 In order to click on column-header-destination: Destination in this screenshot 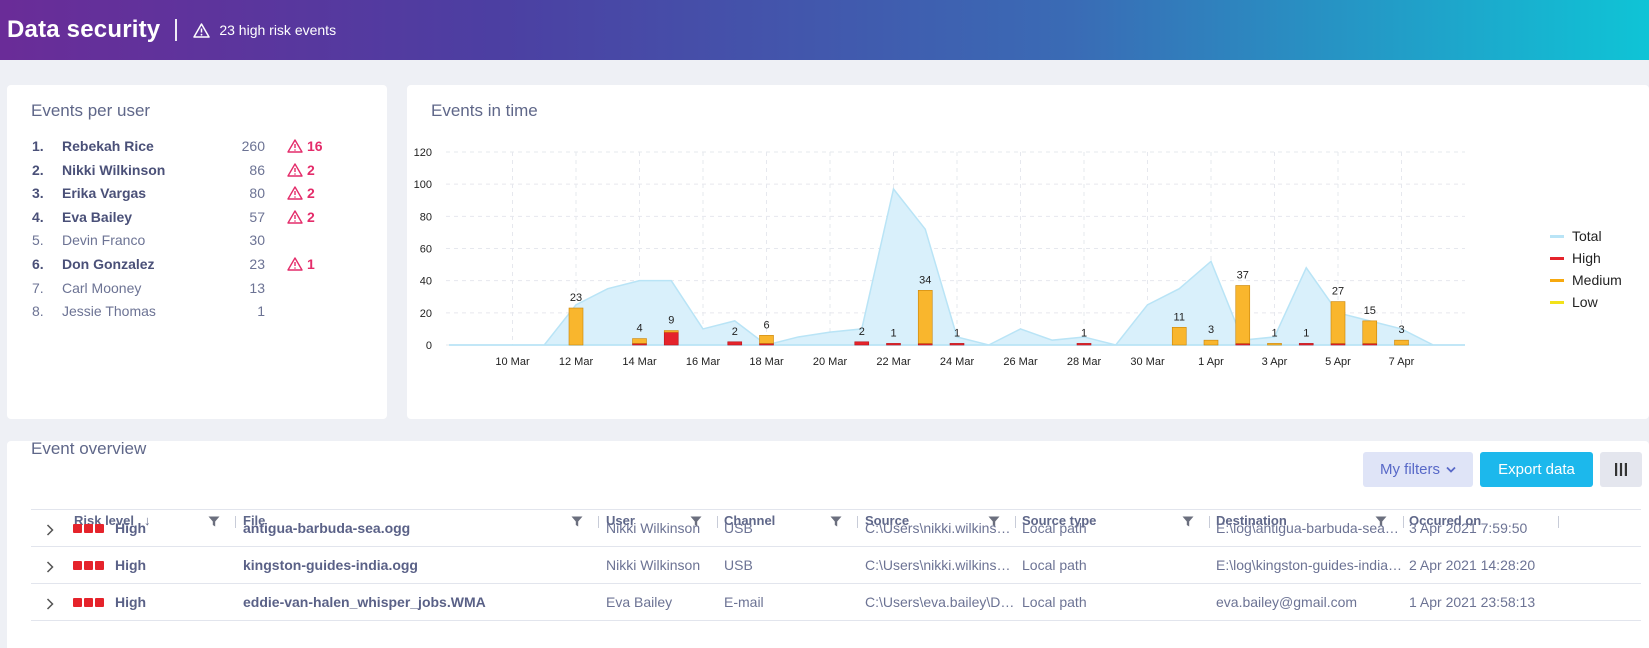, I will do `click(1251, 520)`.